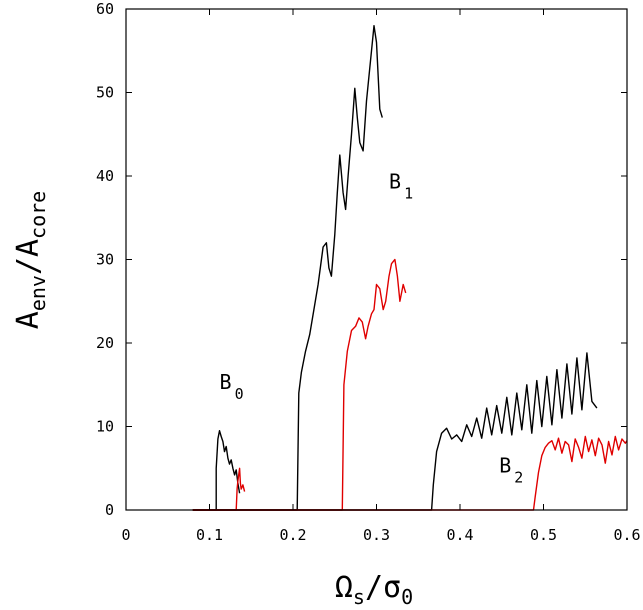  I want to click on x-tick-label: 0.4, so click(459, 535).